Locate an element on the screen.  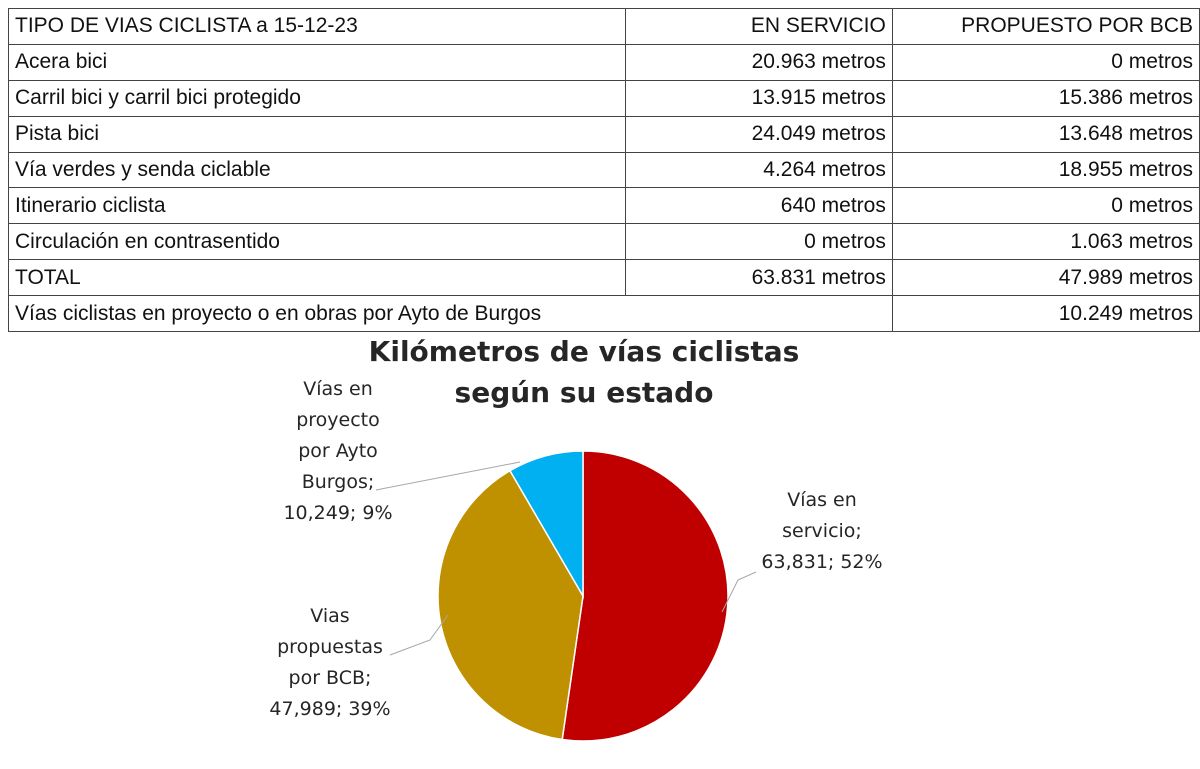
table-row: Acera bici 20.963 metros 0 metros is located at coordinates (604, 62).